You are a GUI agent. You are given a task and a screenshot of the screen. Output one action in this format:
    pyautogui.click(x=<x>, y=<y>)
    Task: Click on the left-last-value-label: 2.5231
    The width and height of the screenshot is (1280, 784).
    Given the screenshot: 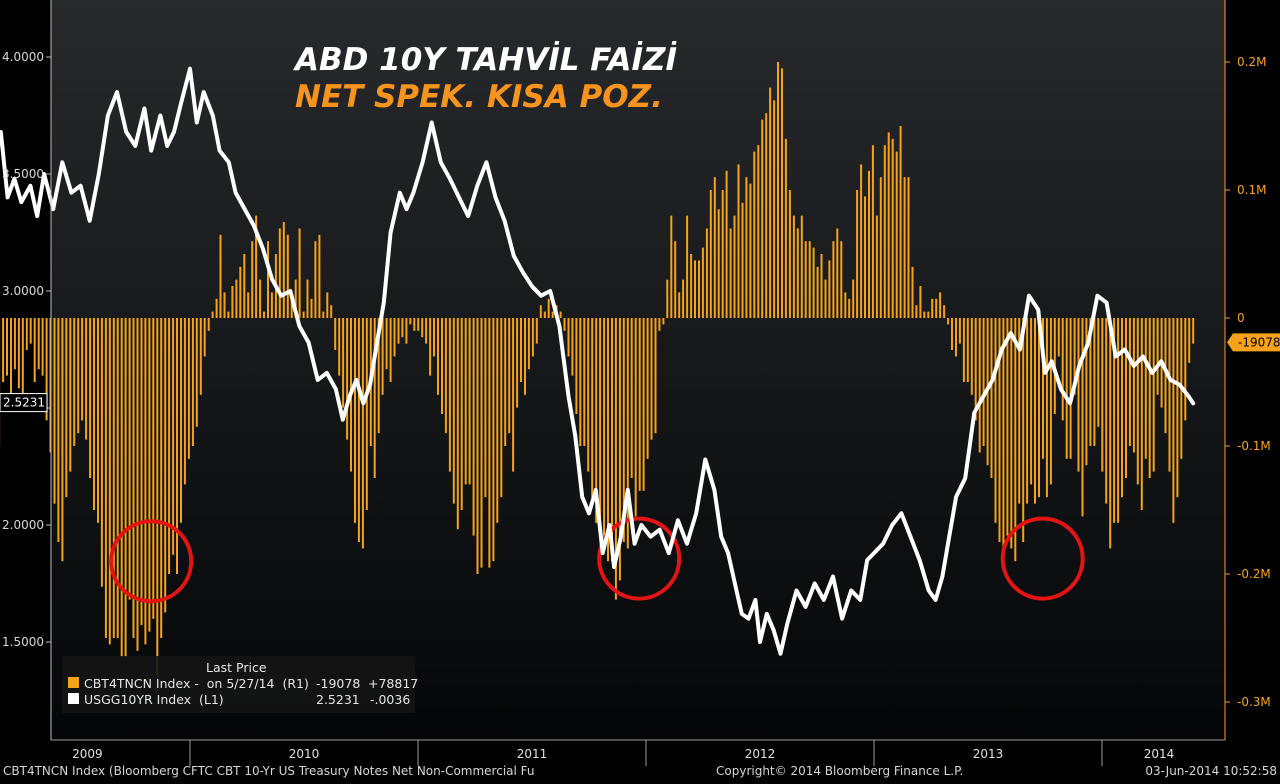 What is the action you would take?
    pyautogui.click(x=24, y=403)
    